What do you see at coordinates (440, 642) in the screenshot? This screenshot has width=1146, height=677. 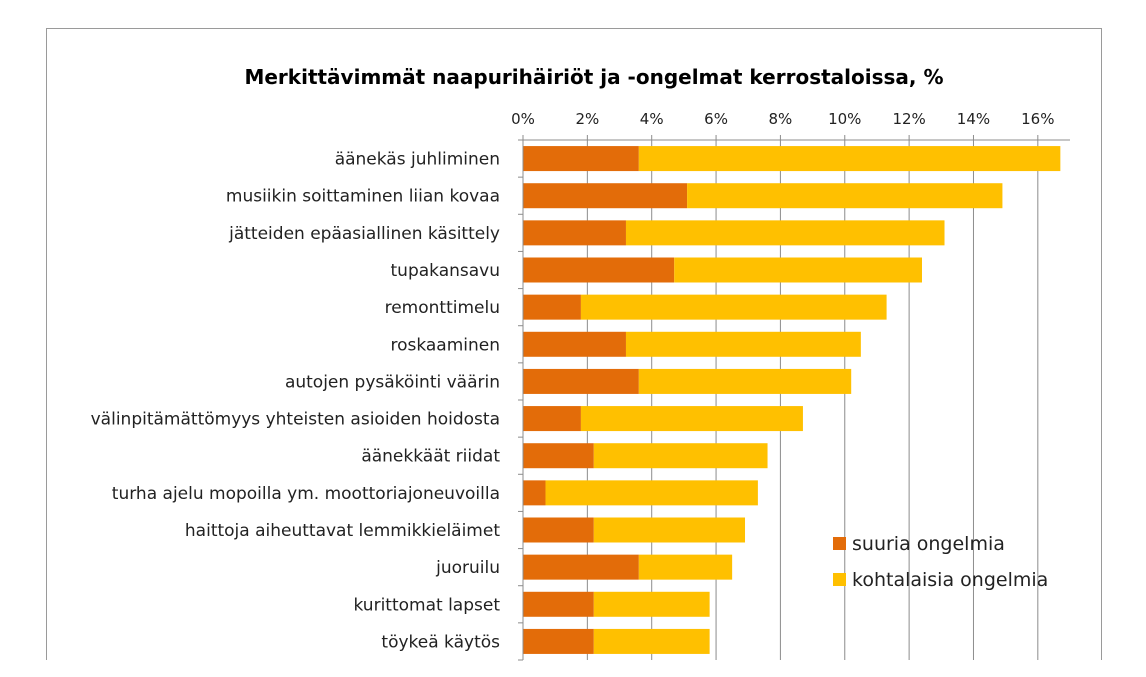 I see `category-label: töykeä käytös` at bounding box center [440, 642].